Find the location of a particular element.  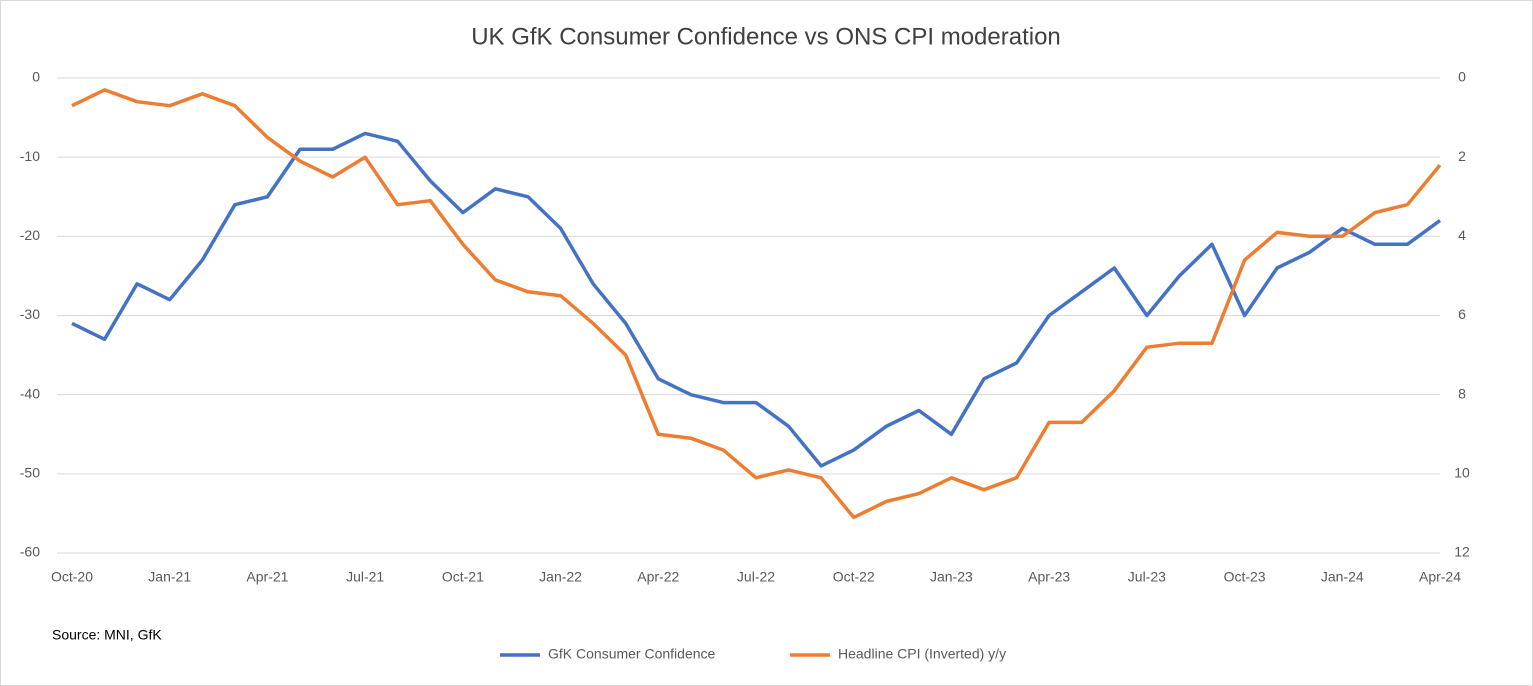

legend-label: GfK Consumer Confidence is located at coordinates (632, 654).